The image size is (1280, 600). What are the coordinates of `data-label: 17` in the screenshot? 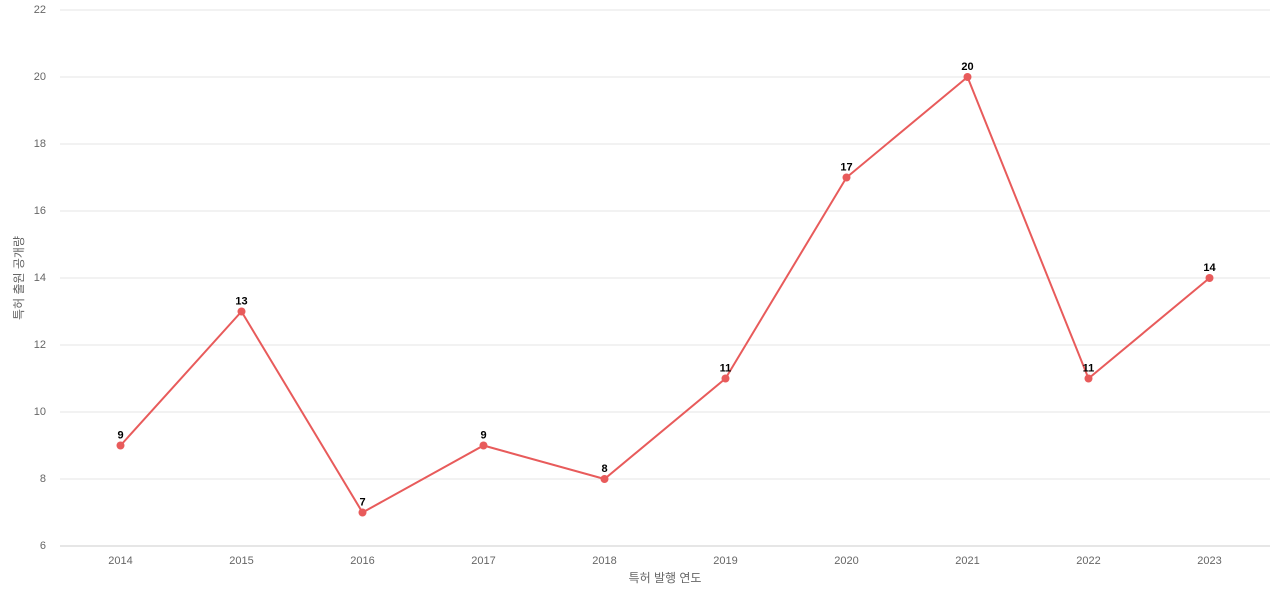 It's located at (846, 167).